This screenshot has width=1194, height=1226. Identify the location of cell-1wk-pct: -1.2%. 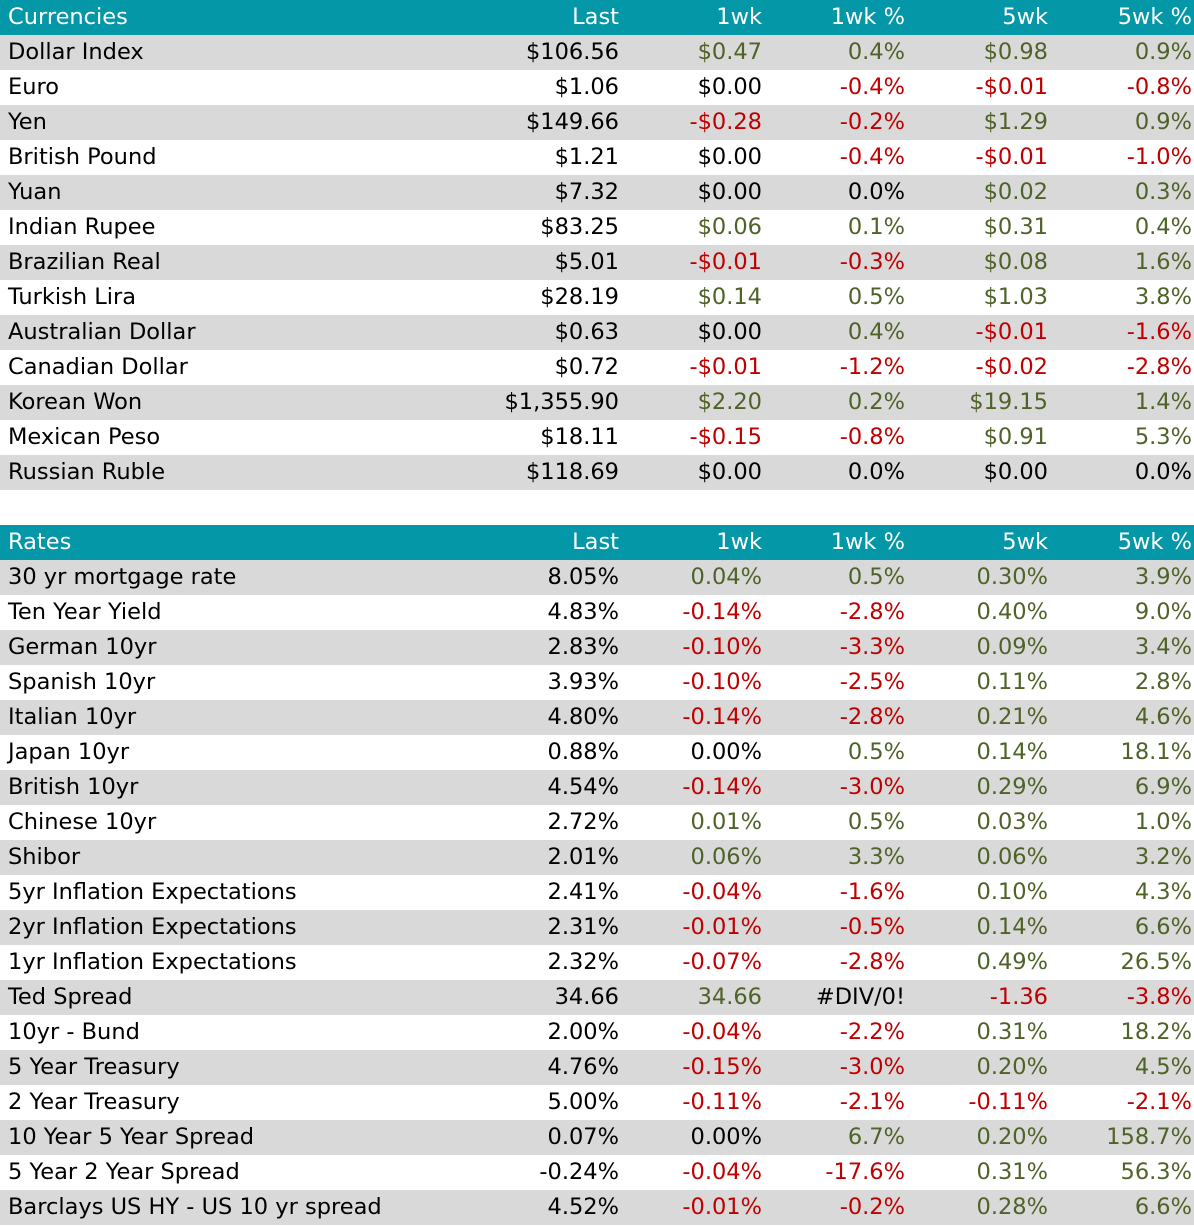
(872, 367).